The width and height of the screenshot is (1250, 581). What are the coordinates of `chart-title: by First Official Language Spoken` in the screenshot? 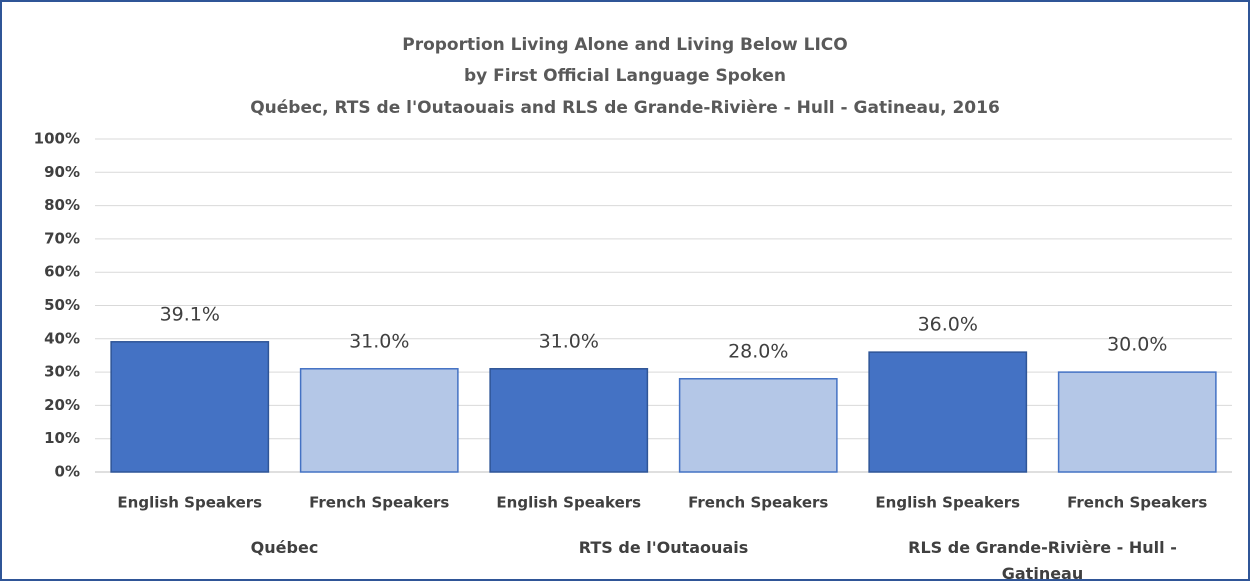 It's located at (625, 76).